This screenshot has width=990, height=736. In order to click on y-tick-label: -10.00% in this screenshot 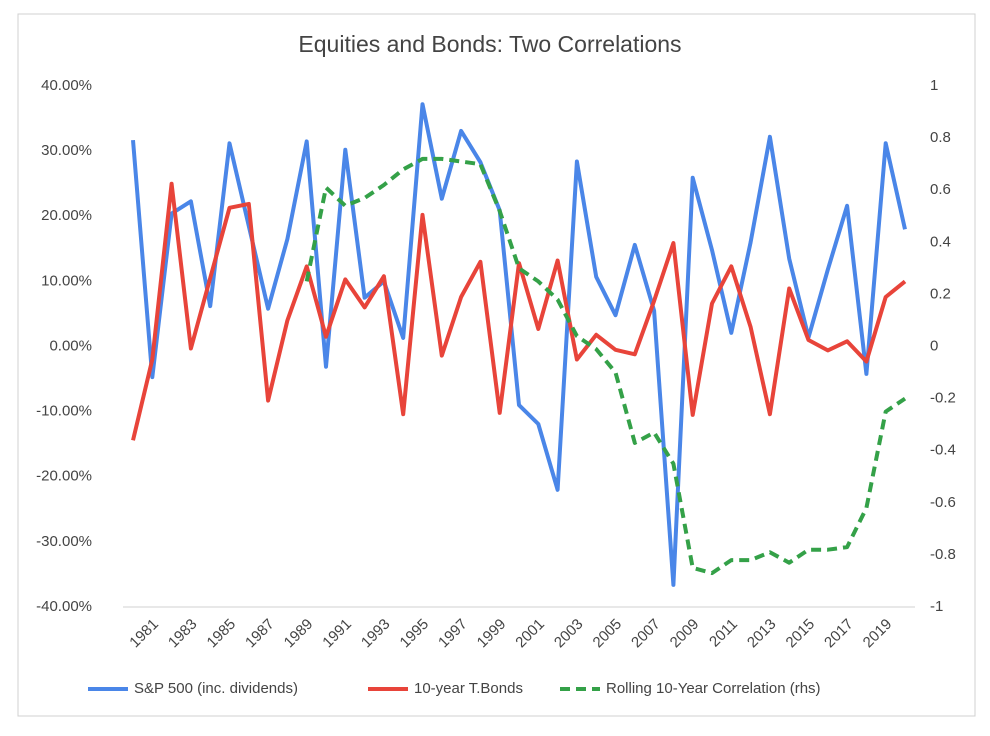, I will do `click(64, 411)`.